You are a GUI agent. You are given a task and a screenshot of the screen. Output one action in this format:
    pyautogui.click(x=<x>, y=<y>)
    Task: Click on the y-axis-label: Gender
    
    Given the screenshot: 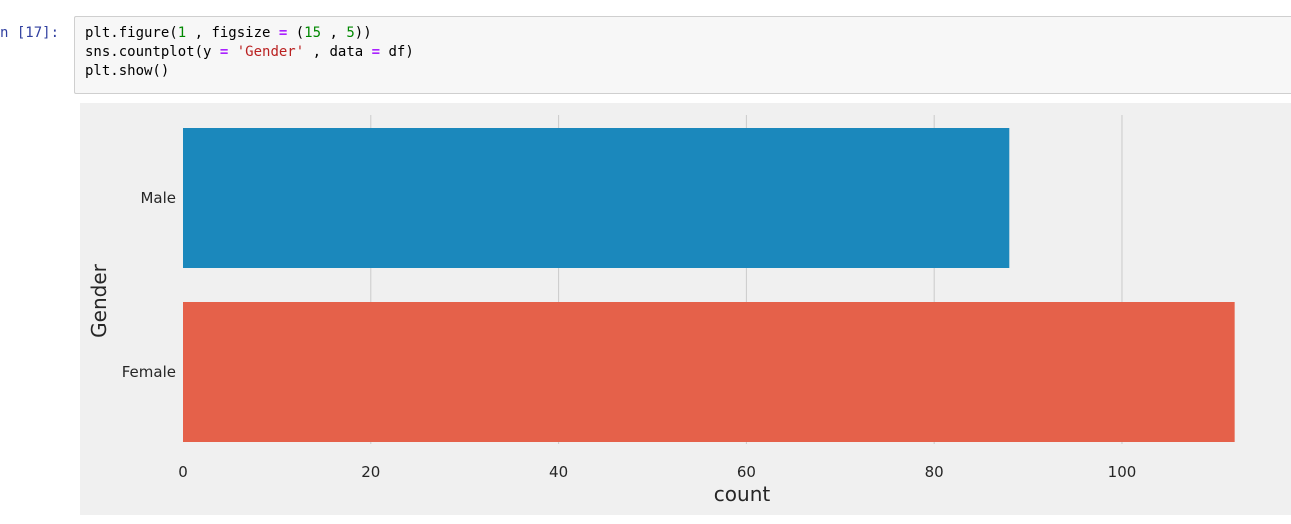 What is the action you would take?
    pyautogui.click(x=99, y=300)
    